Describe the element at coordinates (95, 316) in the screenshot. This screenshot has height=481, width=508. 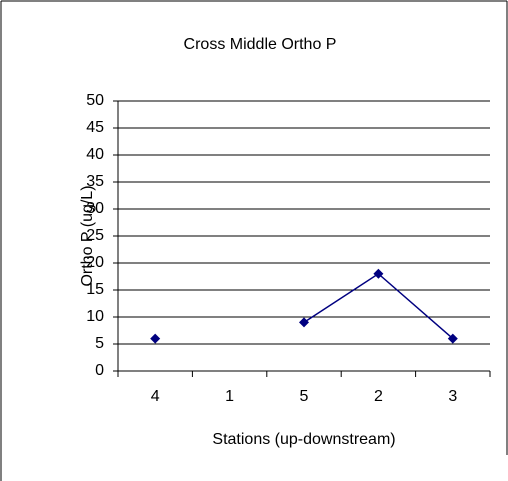
I see `y-tick-label: 10` at that location.